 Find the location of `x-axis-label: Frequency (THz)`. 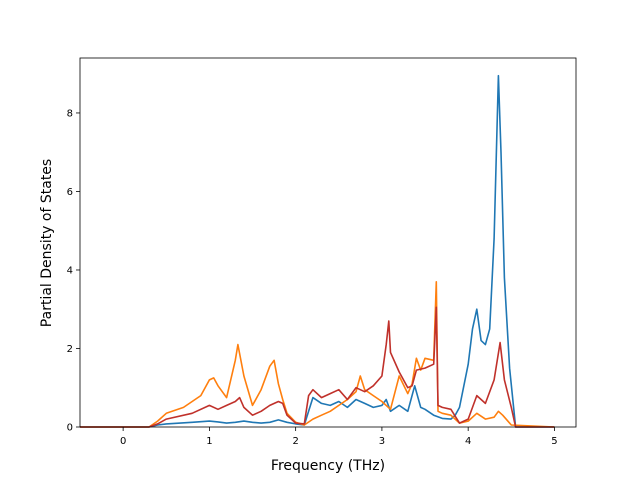

x-axis-label: Frequency (THz) is located at coordinates (328, 466).